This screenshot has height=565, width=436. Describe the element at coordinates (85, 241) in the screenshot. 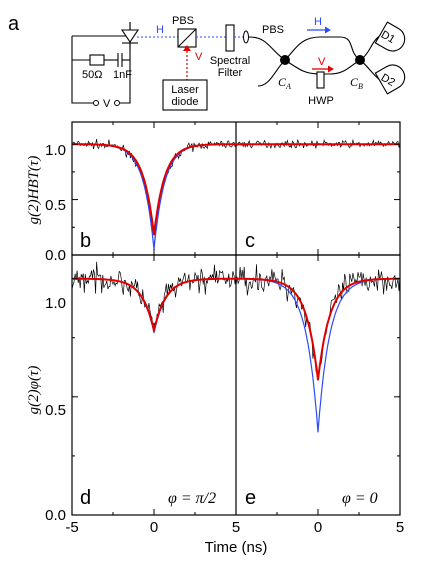

I see `panel-label-b: b` at that location.